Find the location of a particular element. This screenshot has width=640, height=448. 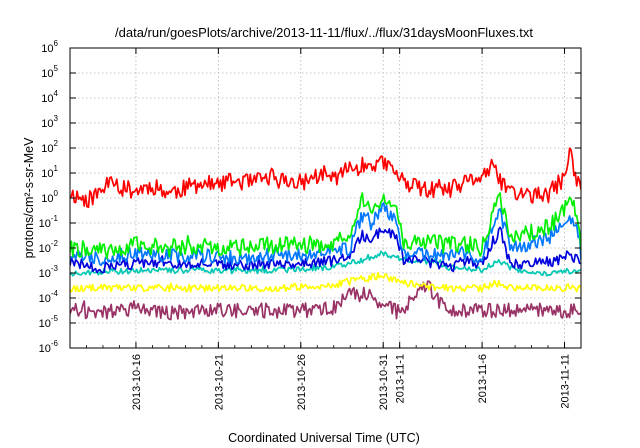

y-tick-exponent: -2 is located at coordinates (55, 243).